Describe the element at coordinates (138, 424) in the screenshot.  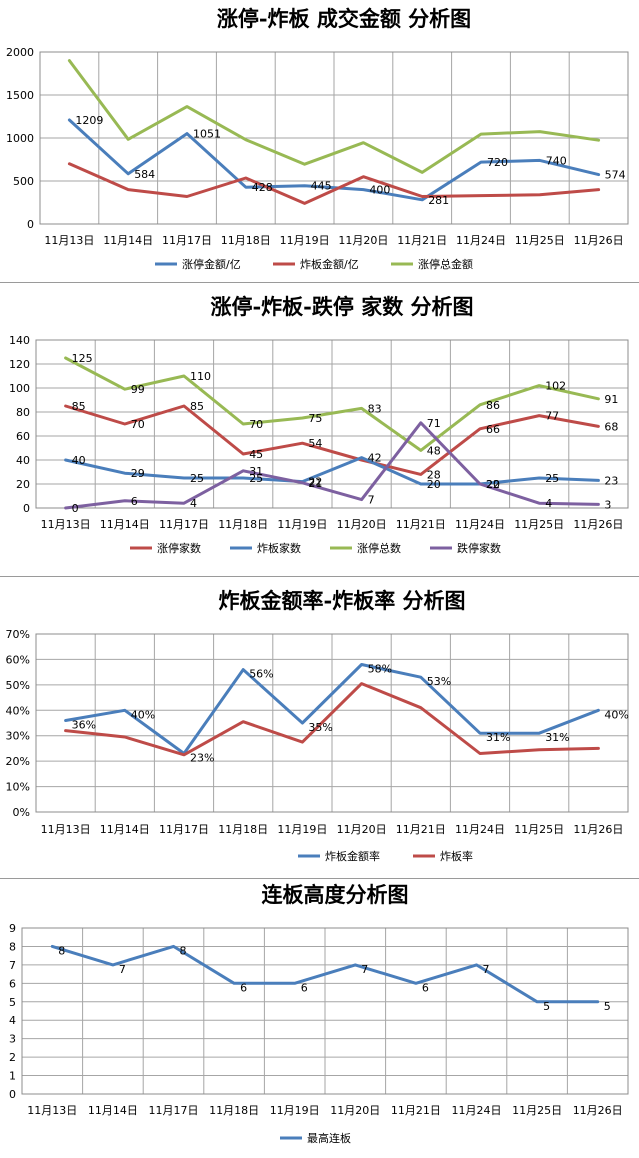
I see `data-label: 70` at that location.